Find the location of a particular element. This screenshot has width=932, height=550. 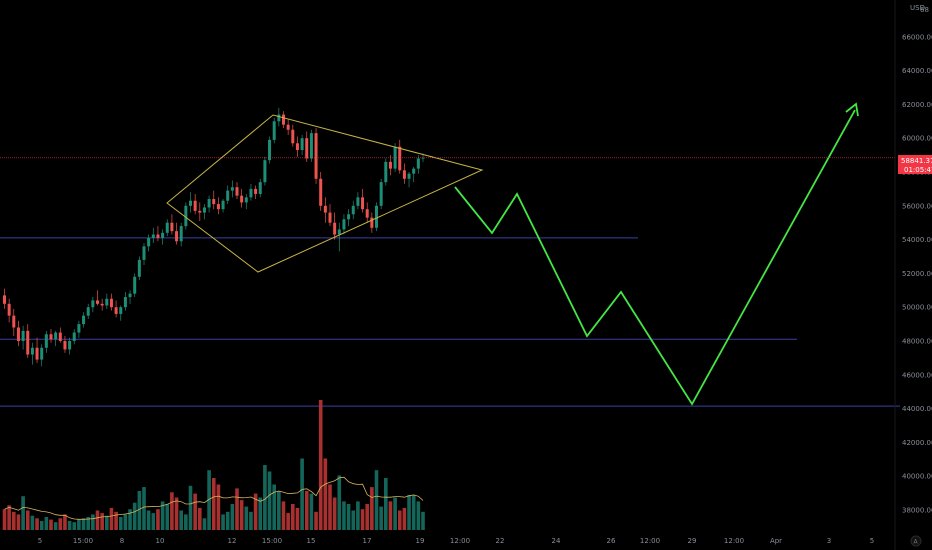

projection-arrowhead is located at coordinates (852, 109).